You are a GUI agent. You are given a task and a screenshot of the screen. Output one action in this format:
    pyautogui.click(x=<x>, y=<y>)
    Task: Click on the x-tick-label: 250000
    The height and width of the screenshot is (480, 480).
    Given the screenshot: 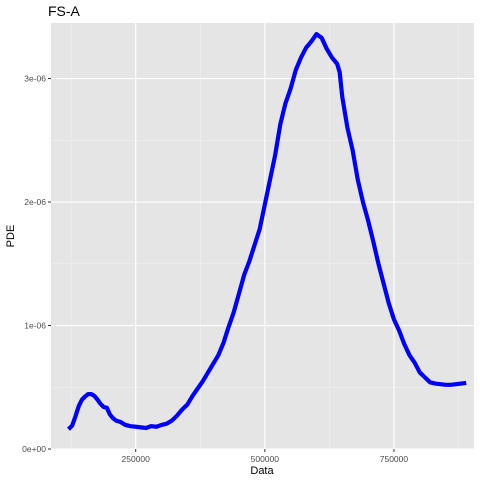 What is the action you would take?
    pyautogui.click(x=136, y=459)
    